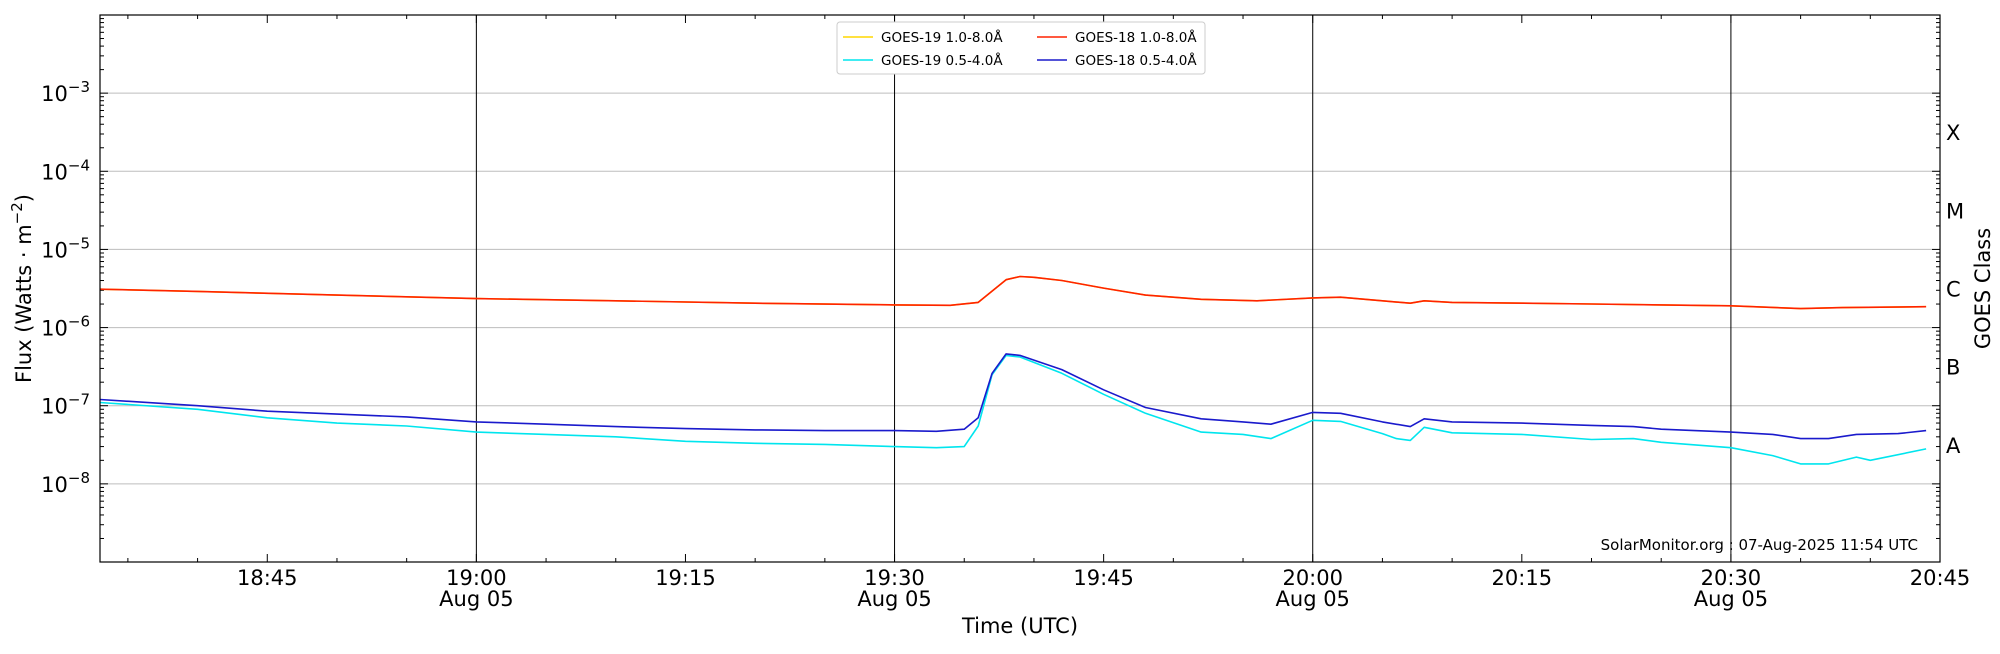 The image size is (2000, 654). I want to click on x-axis-title: Time (UTC), so click(1019, 626).